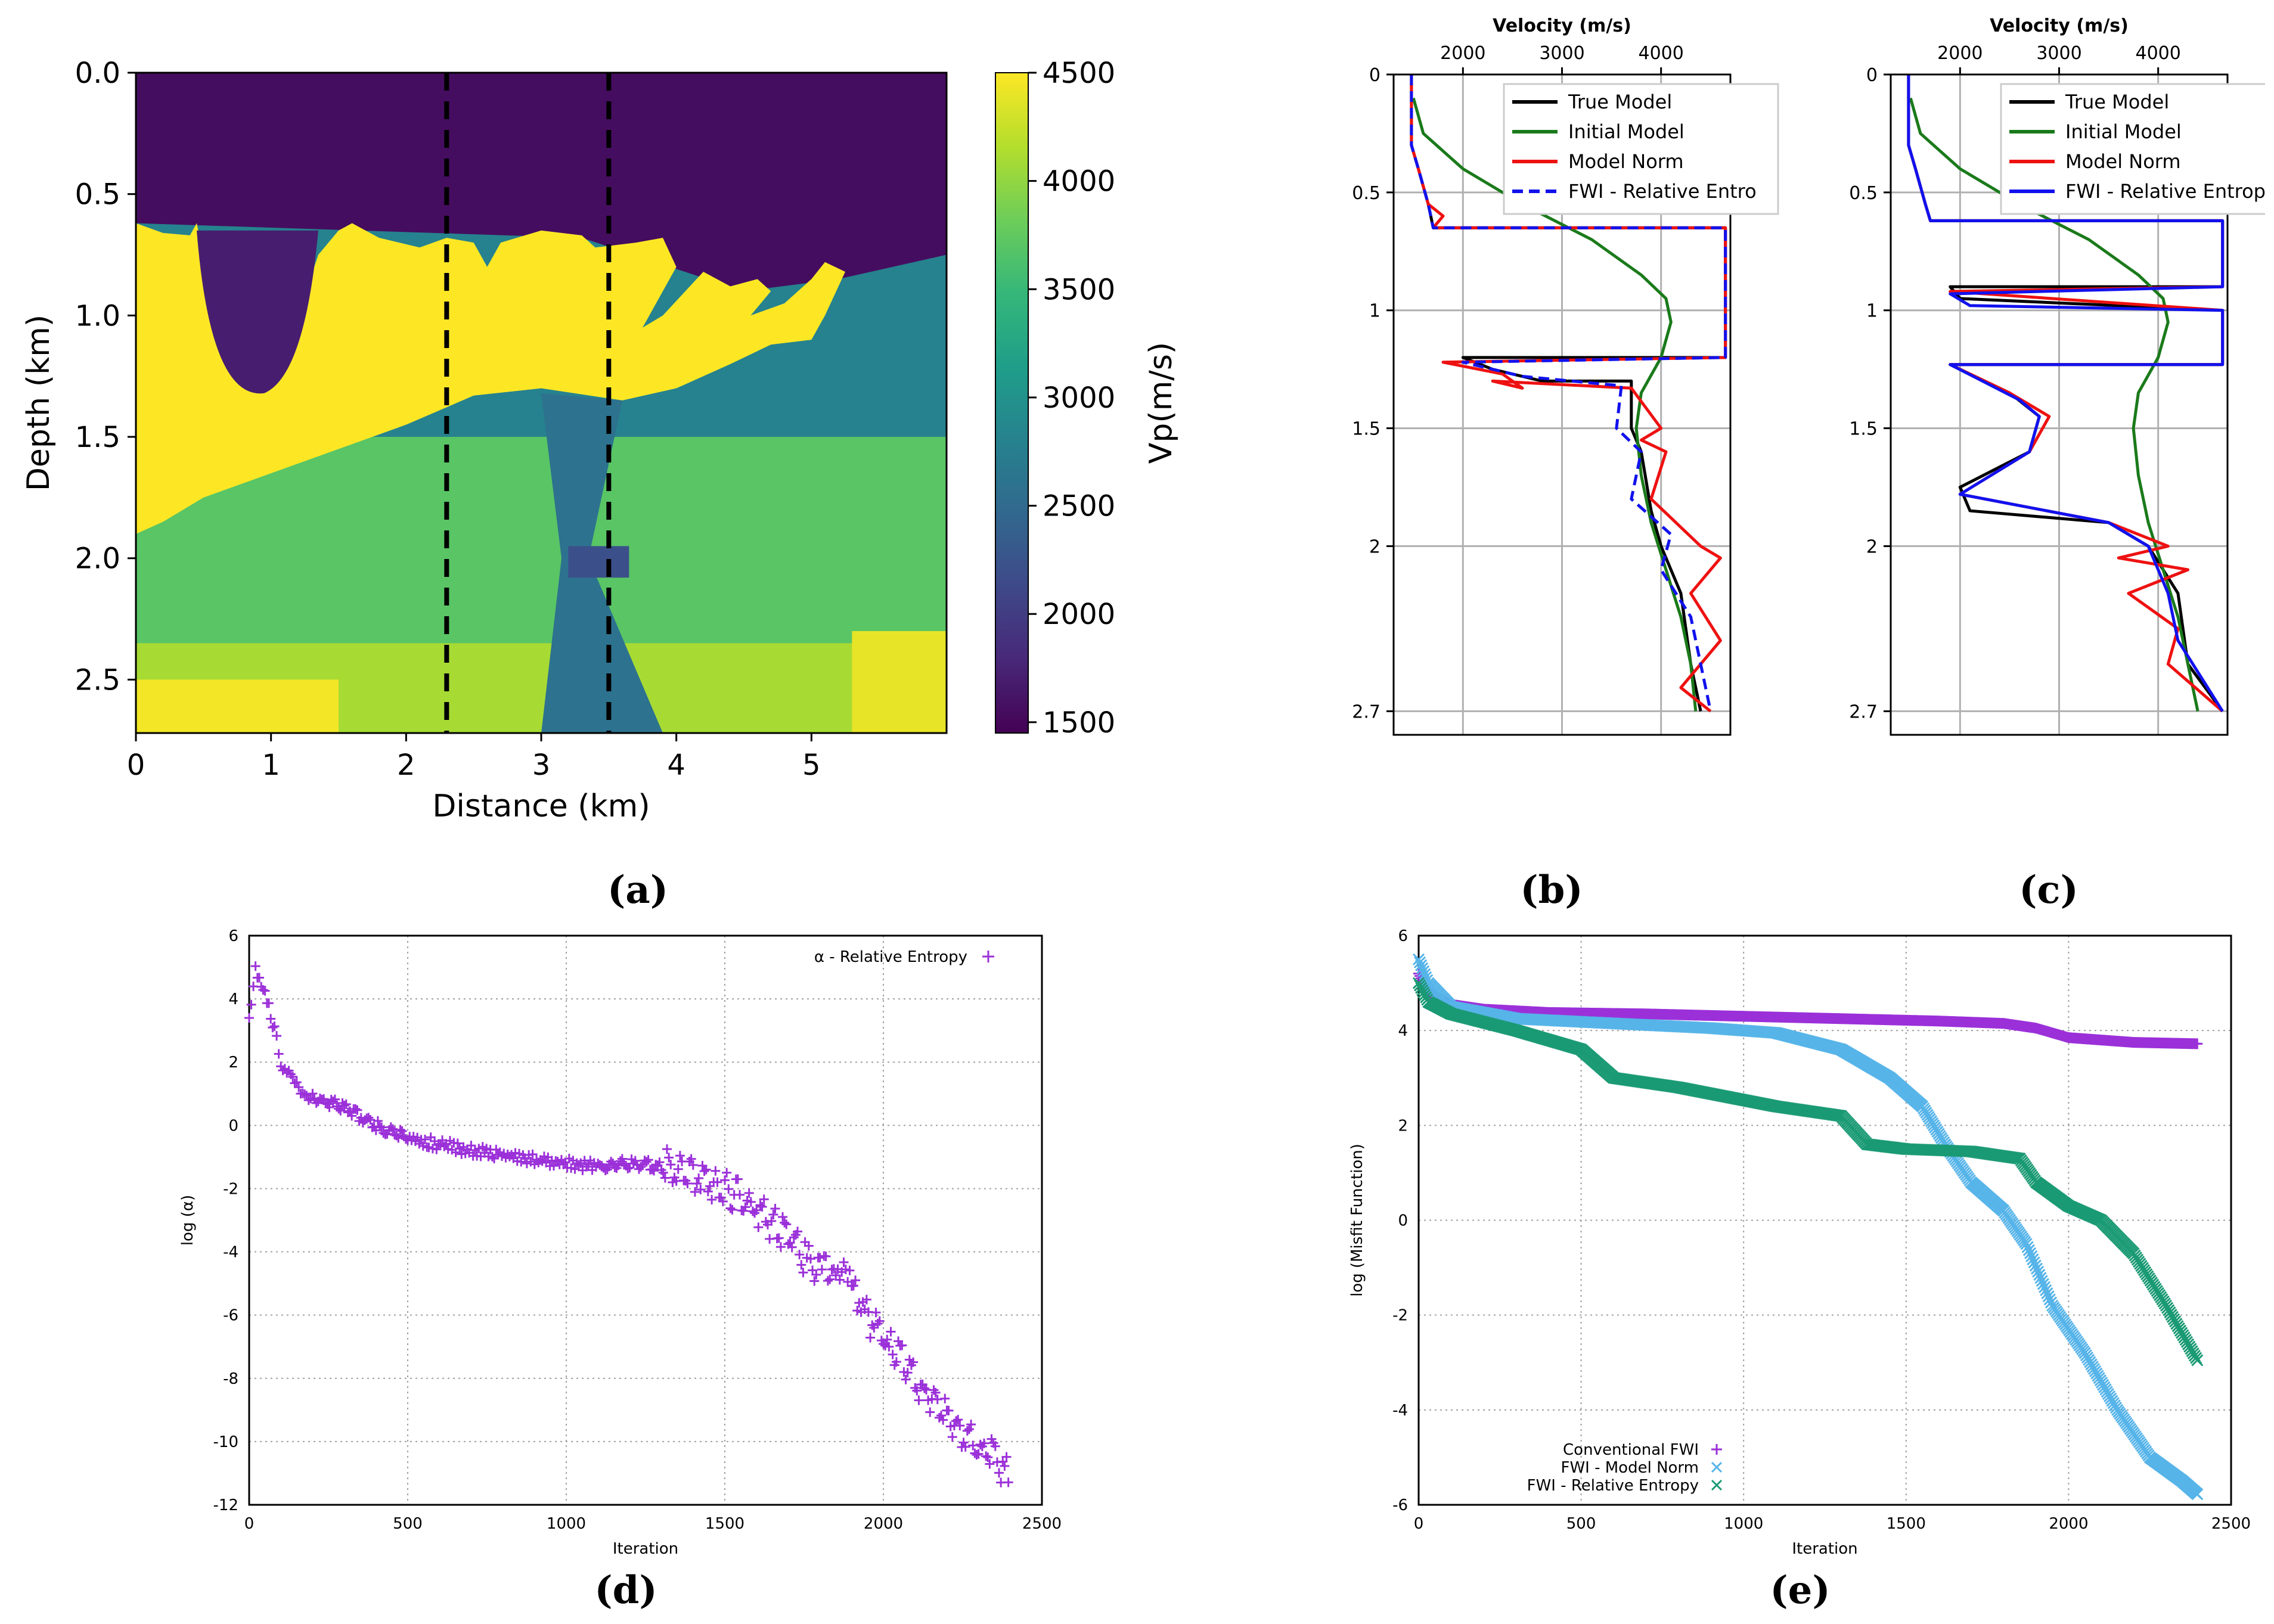 The image size is (2274, 1624). Describe the element at coordinates (1079, 73) in the screenshot. I see `colorbar-tick-label: 4500` at that location.